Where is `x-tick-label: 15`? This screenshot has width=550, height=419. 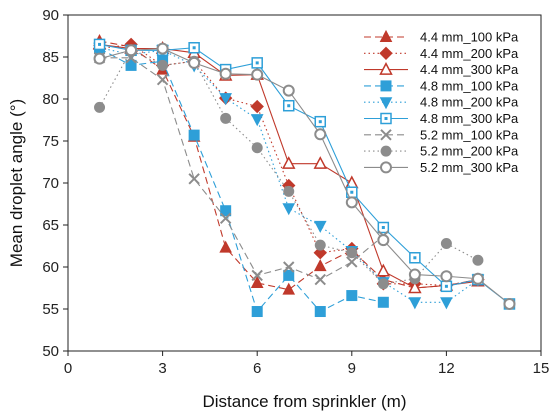 x-tick-label: 15 is located at coordinates (541, 368).